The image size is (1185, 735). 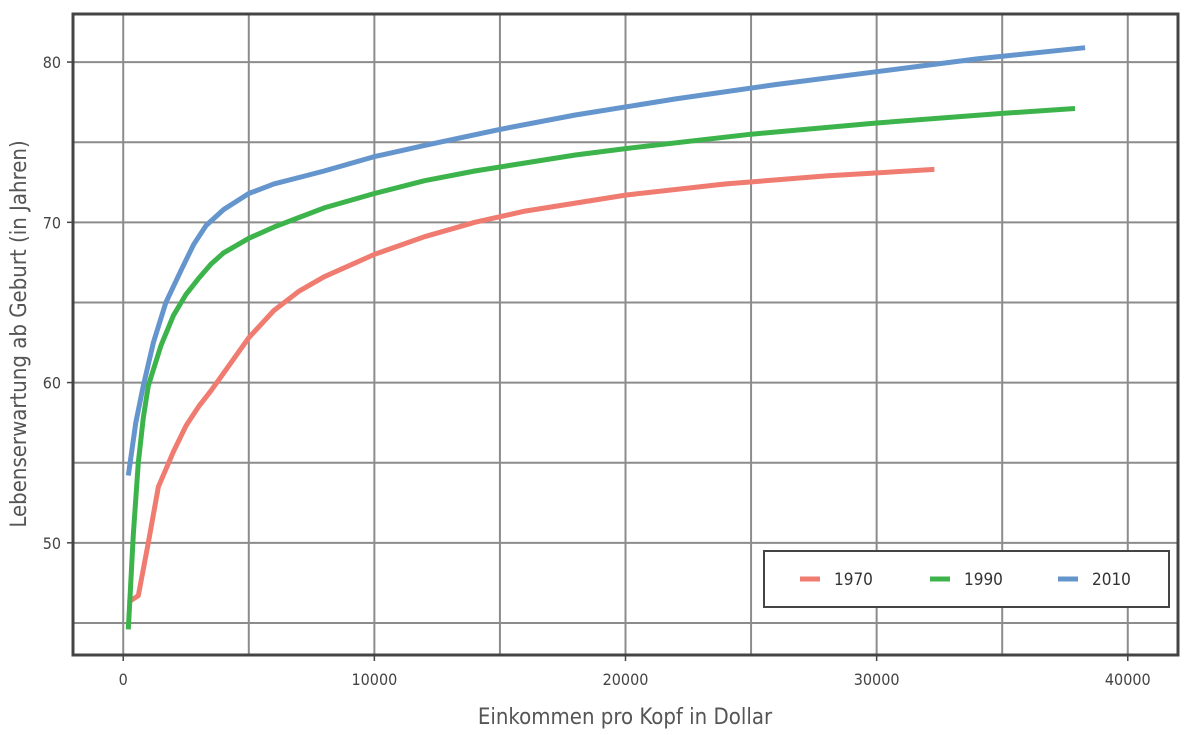 I want to click on x-tick-label: 30000, so click(x=877, y=679).